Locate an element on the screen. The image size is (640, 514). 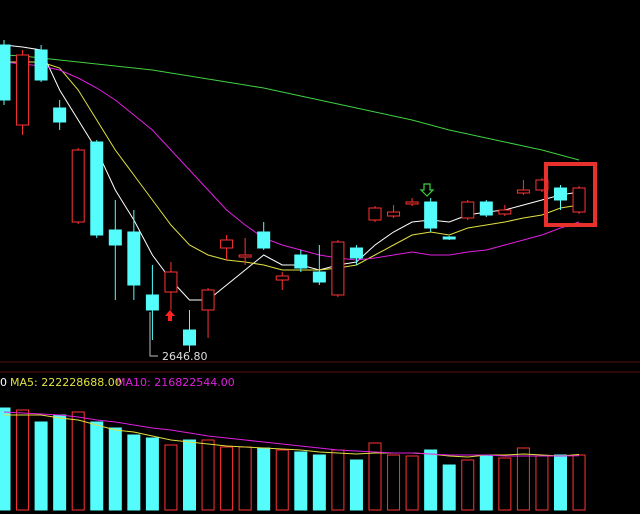
legend-entry: MA10: 216822544.00 is located at coordinates (175, 382).